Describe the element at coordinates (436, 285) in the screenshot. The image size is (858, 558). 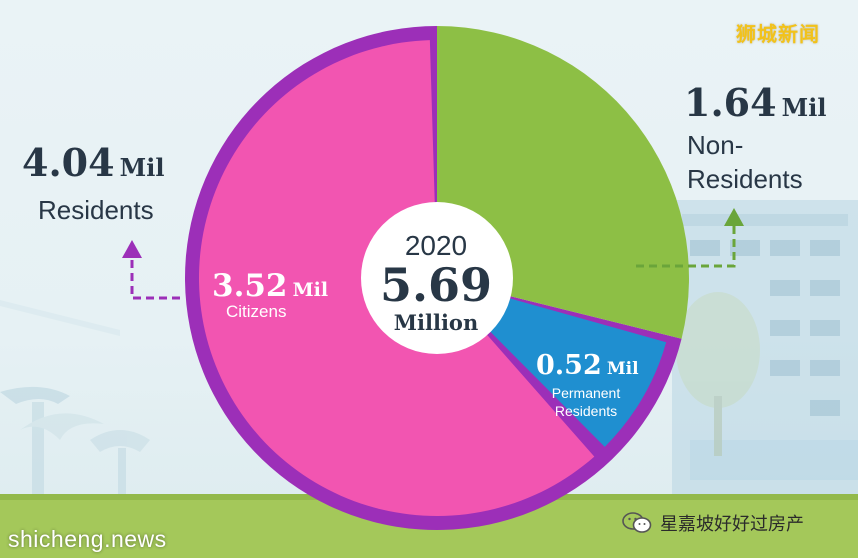
I see `center-total: 5.69` at that location.